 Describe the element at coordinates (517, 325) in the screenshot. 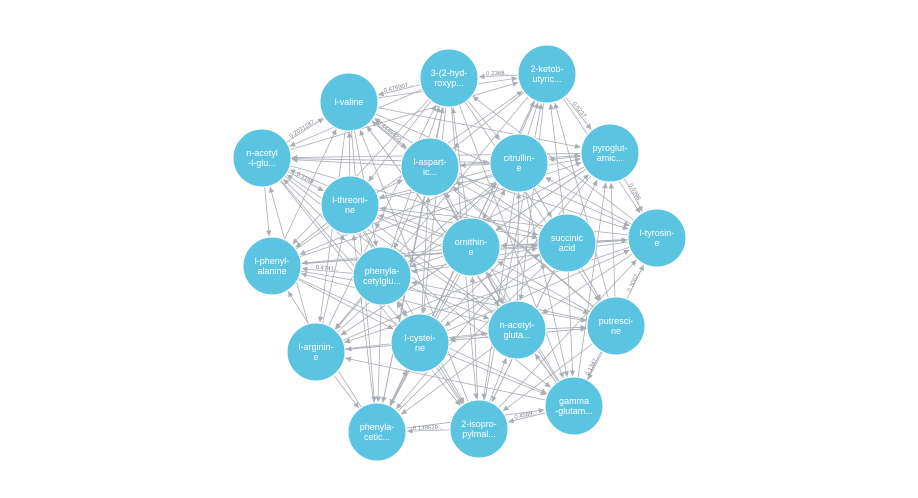

I see `node-label: n-acetyl-` at that location.